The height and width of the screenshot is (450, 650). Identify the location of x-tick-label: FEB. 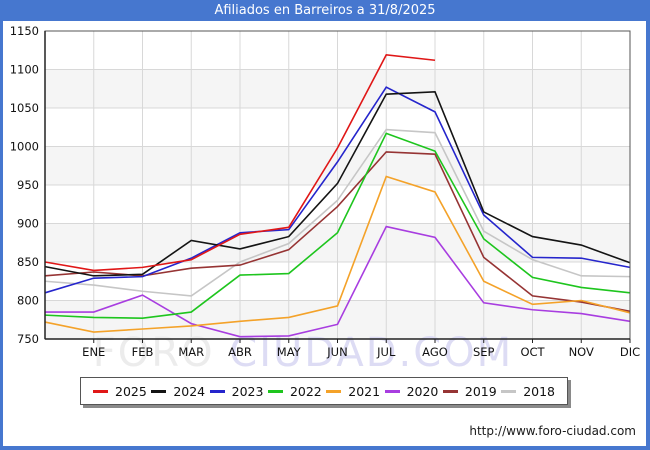
(143, 352).